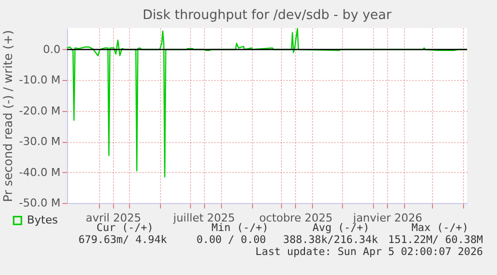  I want to click on y-tick-label: -50.0 M, so click(39, 203).